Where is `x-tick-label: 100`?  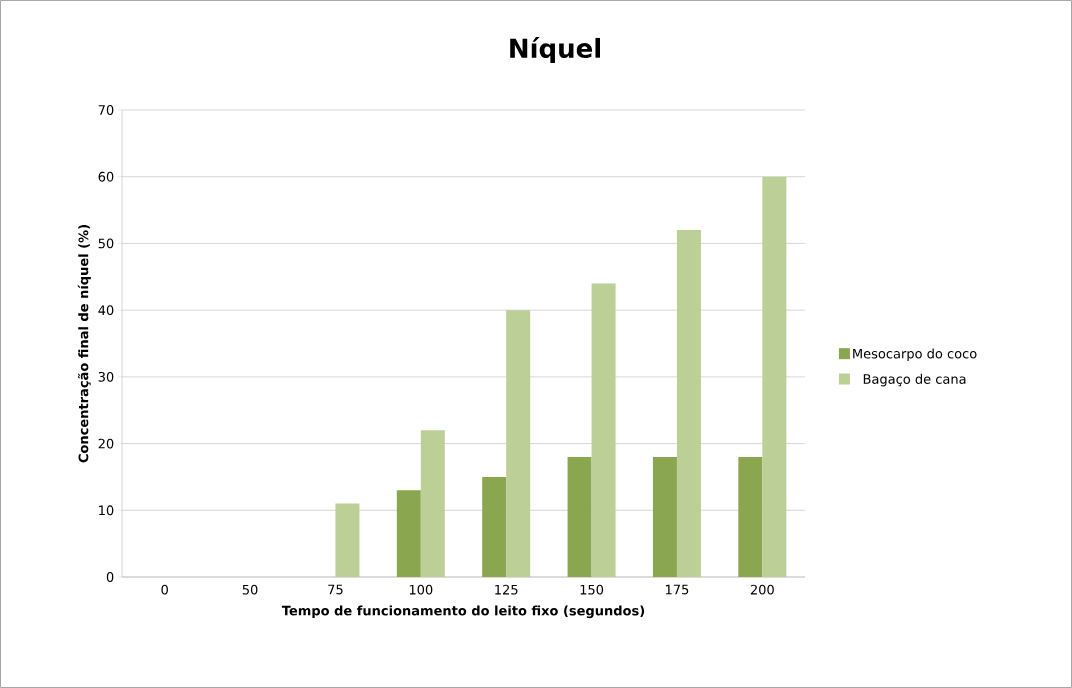 x-tick-label: 100 is located at coordinates (421, 589).